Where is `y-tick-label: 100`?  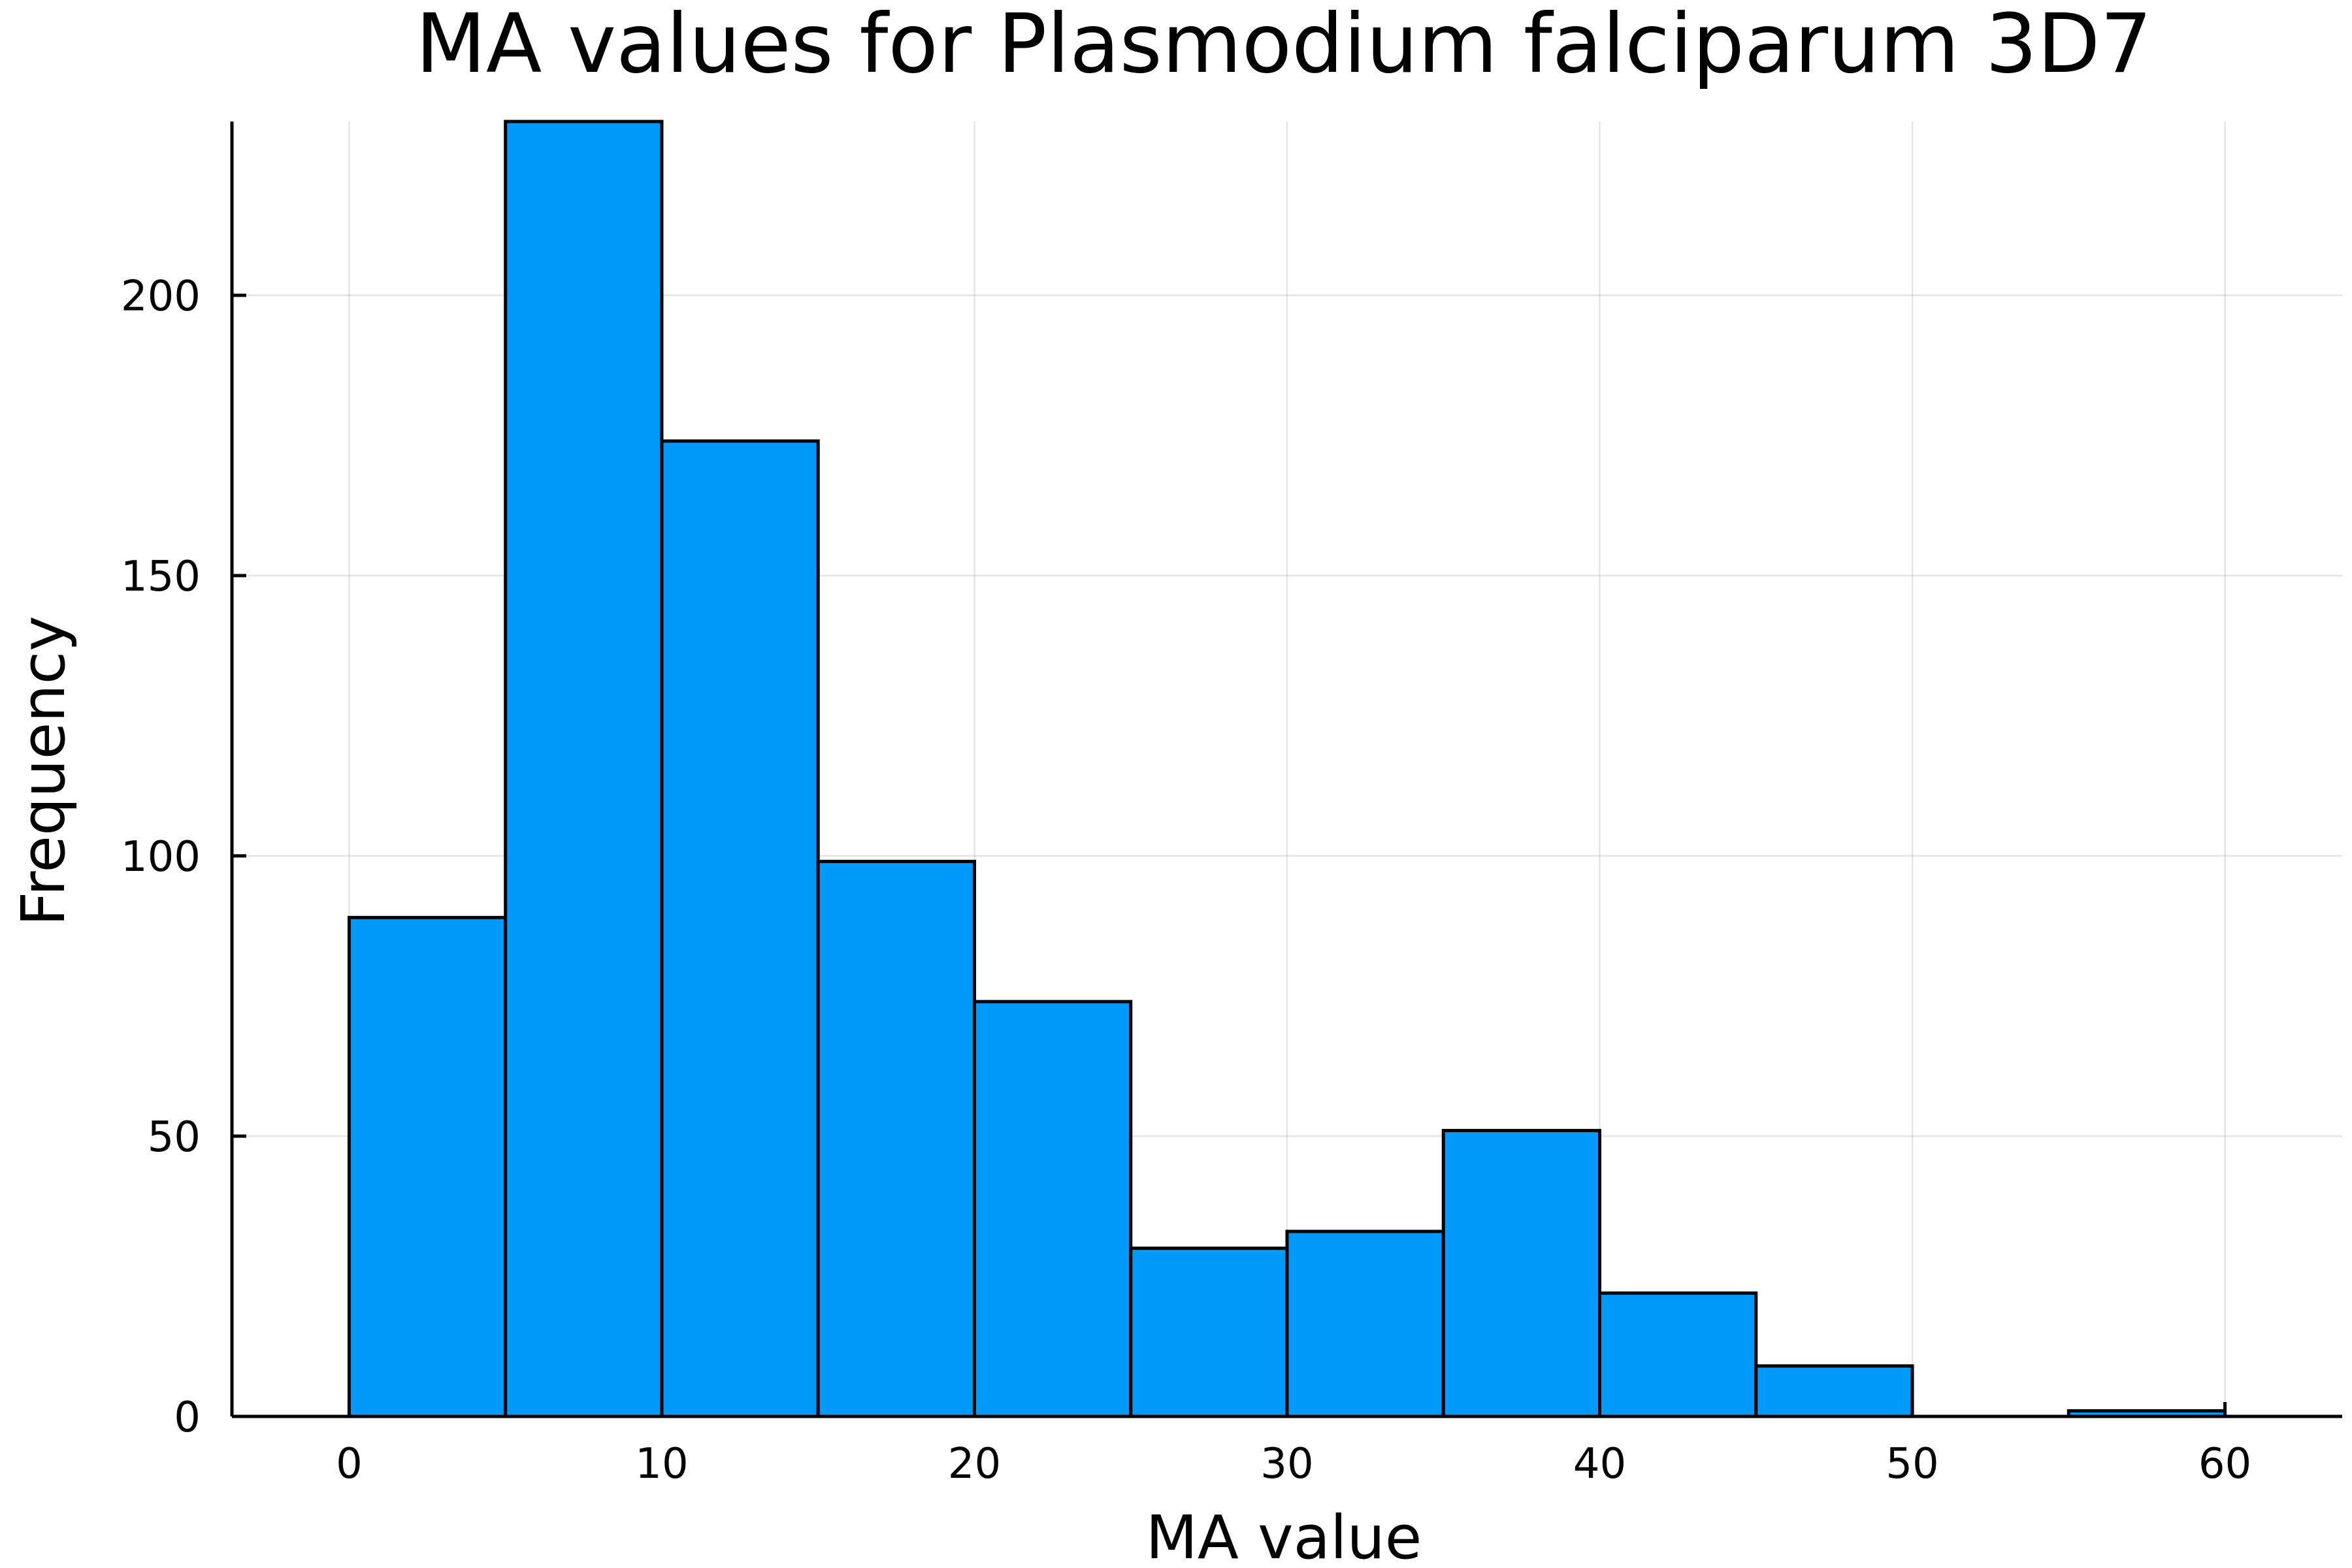 y-tick-label: 100 is located at coordinates (161, 857).